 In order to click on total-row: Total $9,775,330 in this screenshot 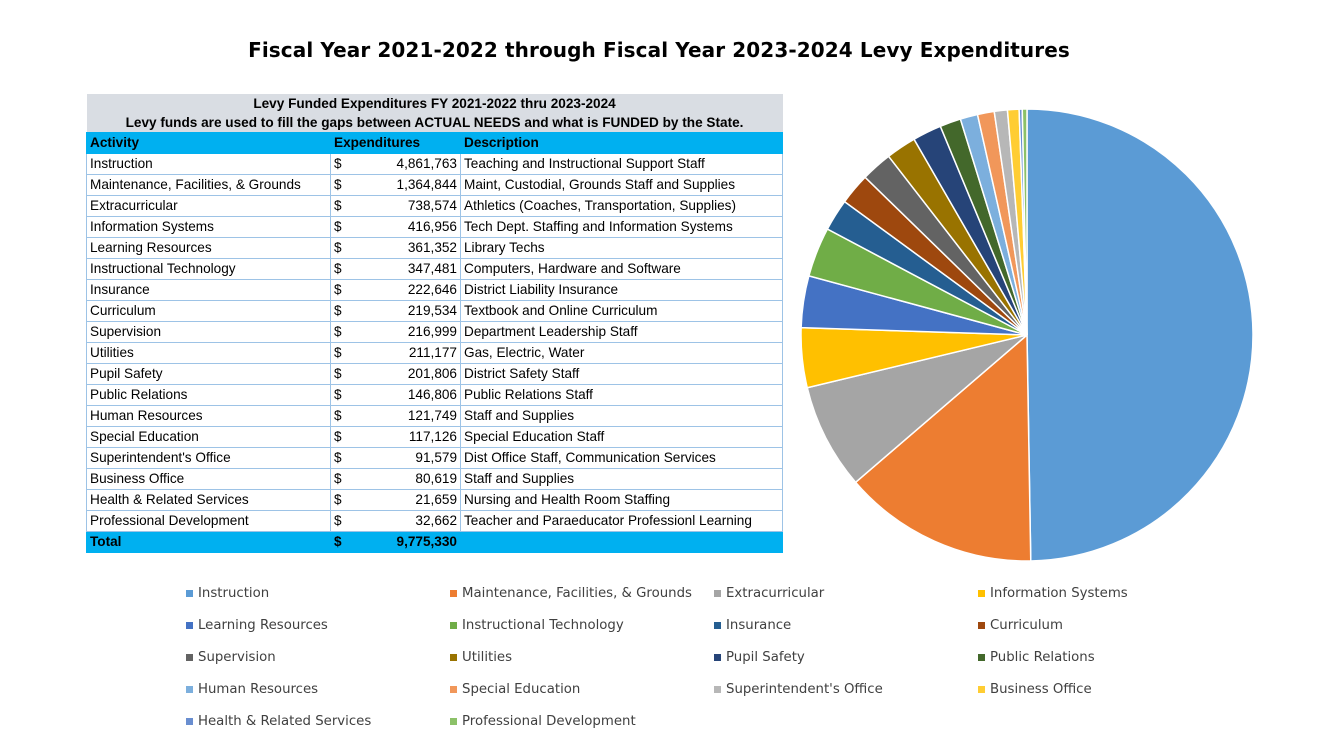, I will do `click(435, 542)`.